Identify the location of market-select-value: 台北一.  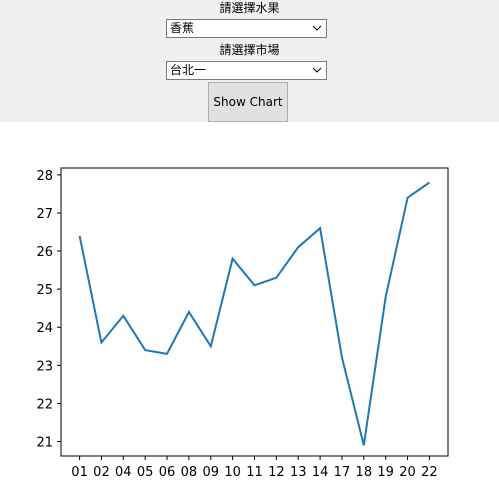
(188, 70).